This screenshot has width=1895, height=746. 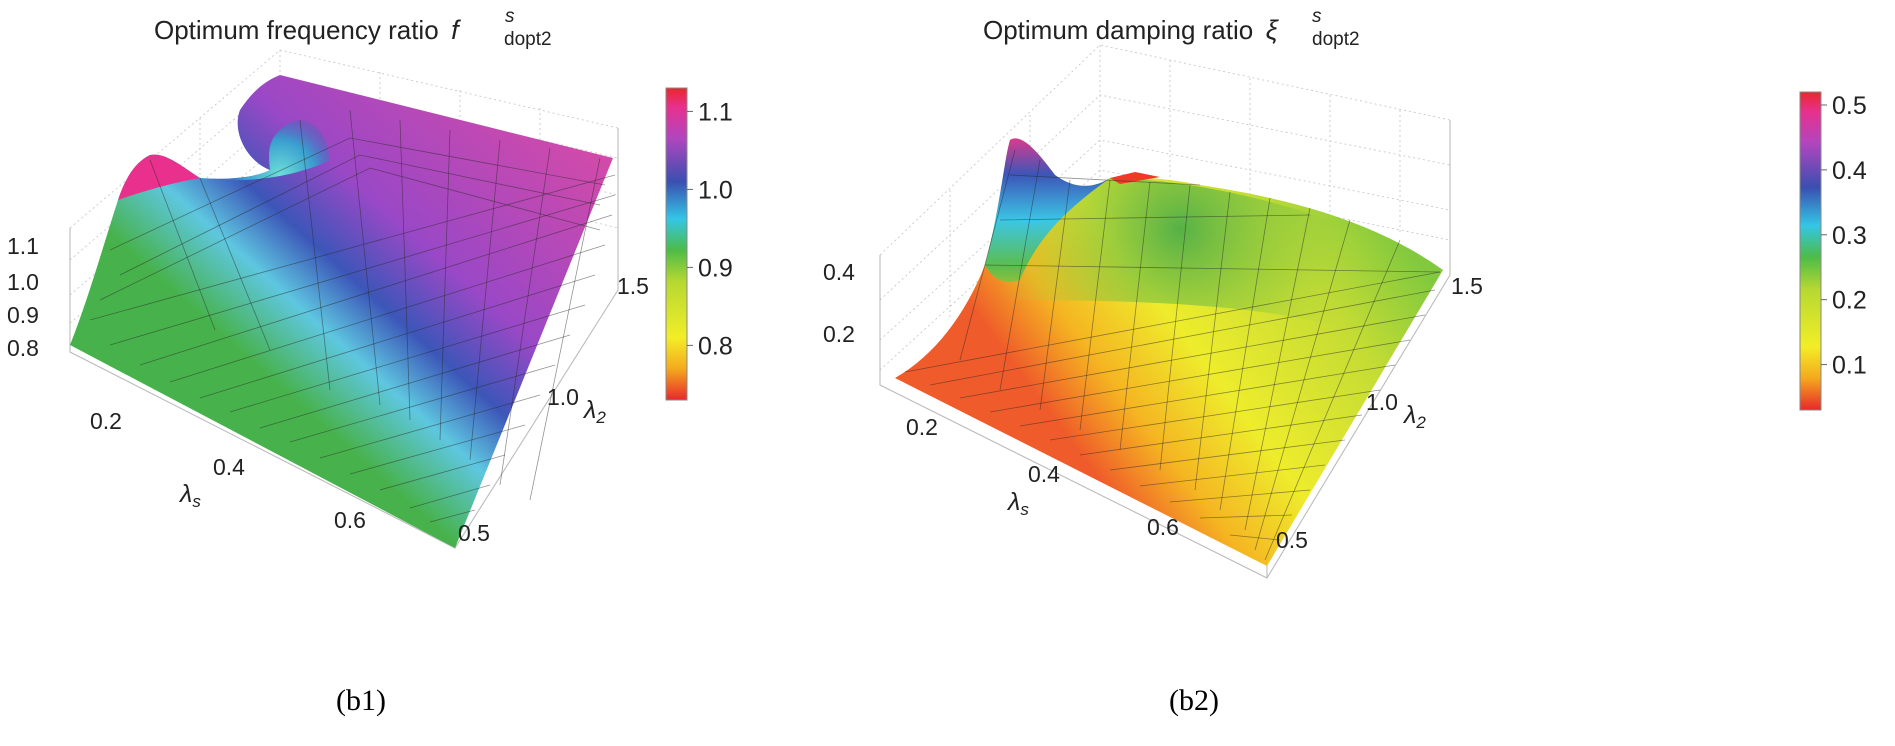 I want to click on z-tick: 0.2, so click(x=839, y=334).